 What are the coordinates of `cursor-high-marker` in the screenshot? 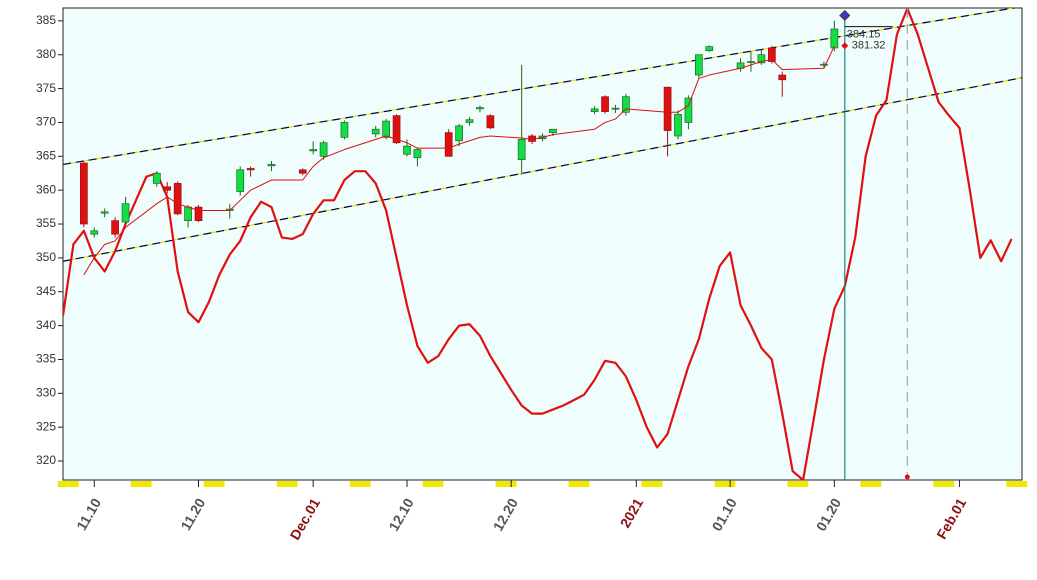 It's located at (845, 15).